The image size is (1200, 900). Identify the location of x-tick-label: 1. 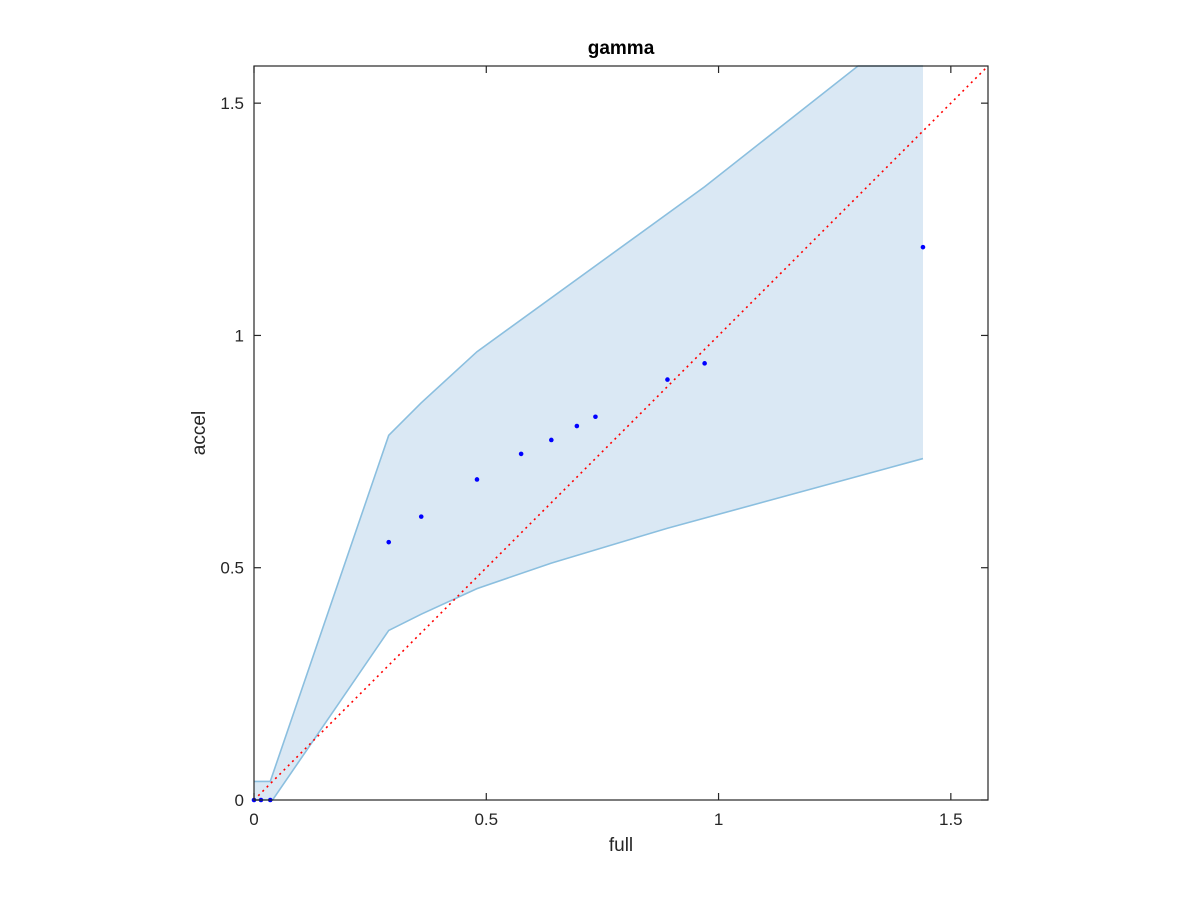
(718, 819).